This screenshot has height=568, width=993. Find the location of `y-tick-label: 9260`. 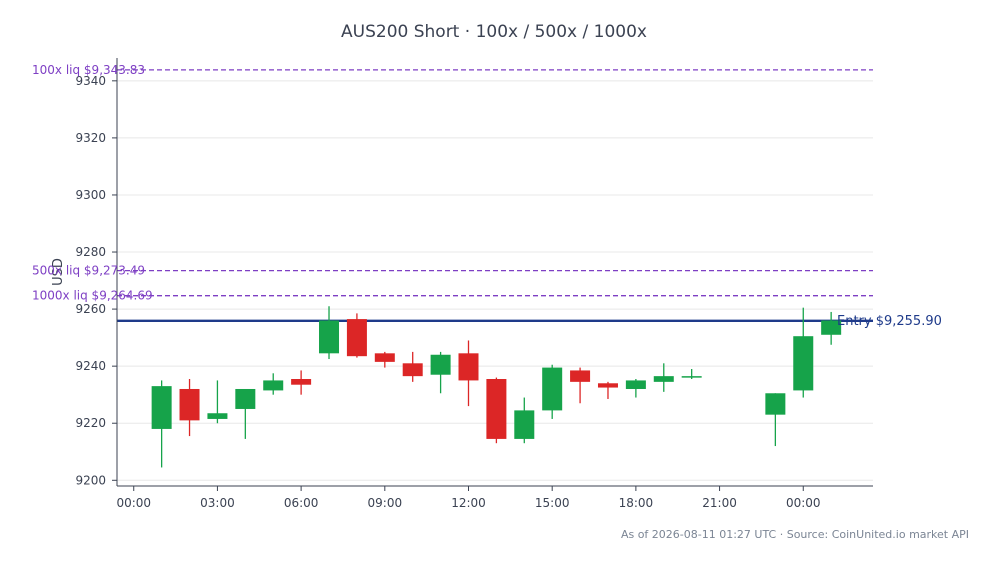

y-tick-label: 9260 is located at coordinates (90, 309).